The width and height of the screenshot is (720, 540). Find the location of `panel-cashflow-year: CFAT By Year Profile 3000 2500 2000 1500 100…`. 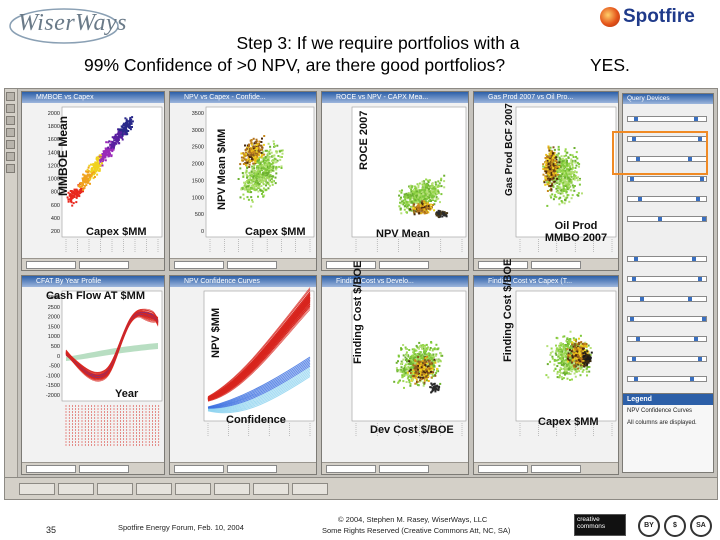

panel-cashflow-year: CFAT By Year Profile 3000 2500 2000 1500 100… is located at coordinates (93, 375).